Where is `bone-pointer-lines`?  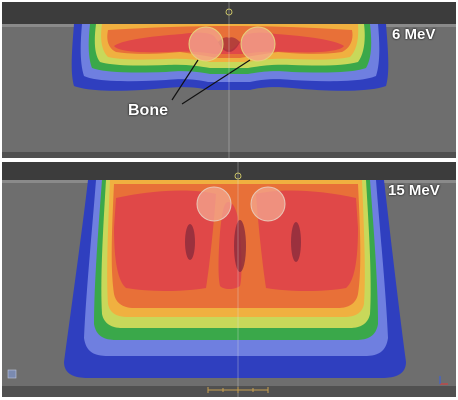 bone-pointer-lines is located at coordinates (211, 82).